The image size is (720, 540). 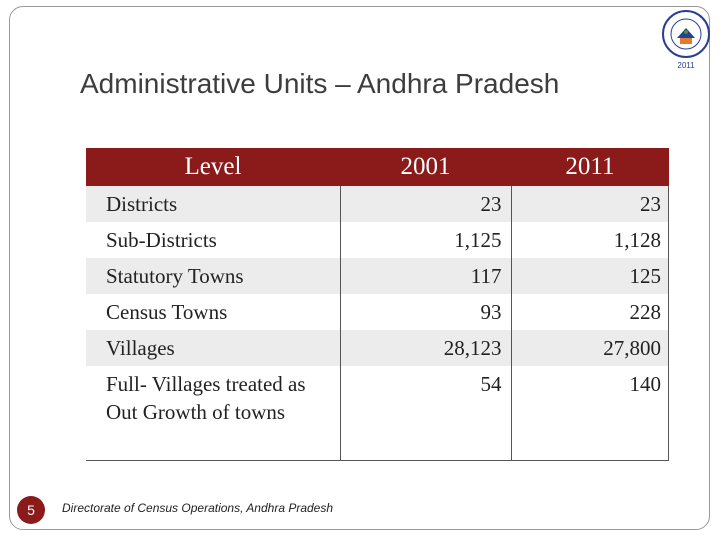 I want to click on row-2011: 1,128, so click(x=590, y=240).